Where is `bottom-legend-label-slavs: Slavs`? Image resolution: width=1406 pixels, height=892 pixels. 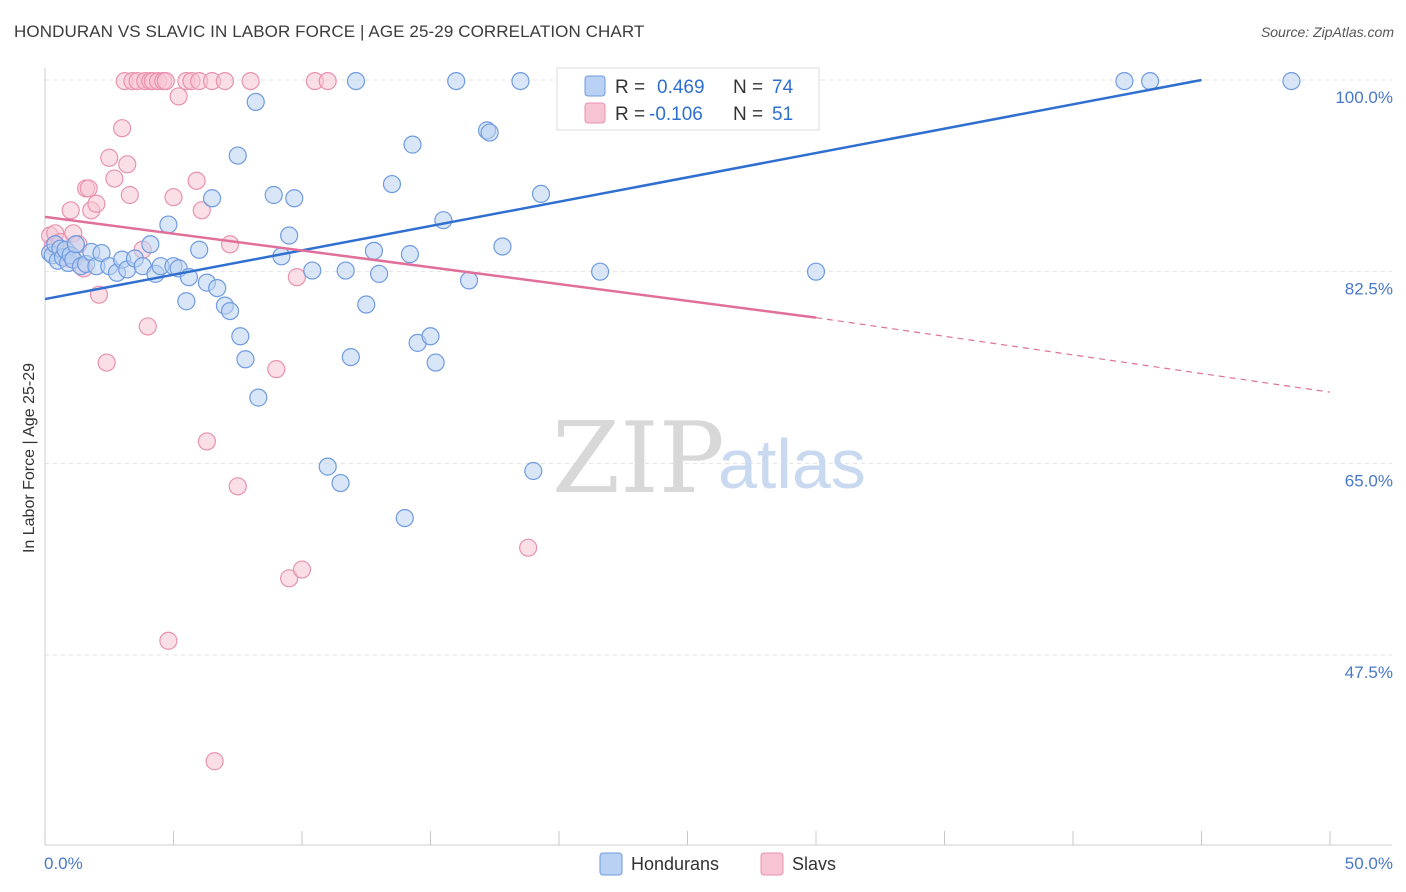
bottom-legend-label-slavs: Slavs is located at coordinates (814, 864).